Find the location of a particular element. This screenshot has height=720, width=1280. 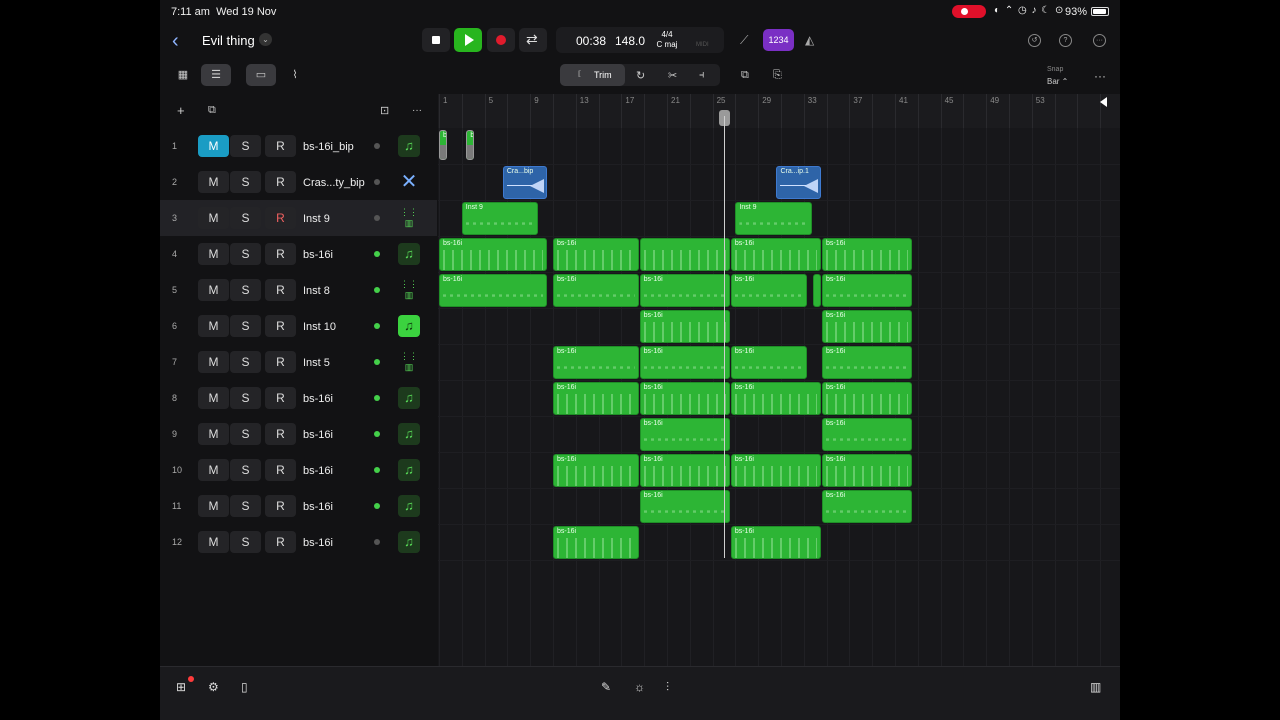

track-row: 3 M S R Inst 9 ⋮⋮ ▥ is located at coordinates (298, 218).